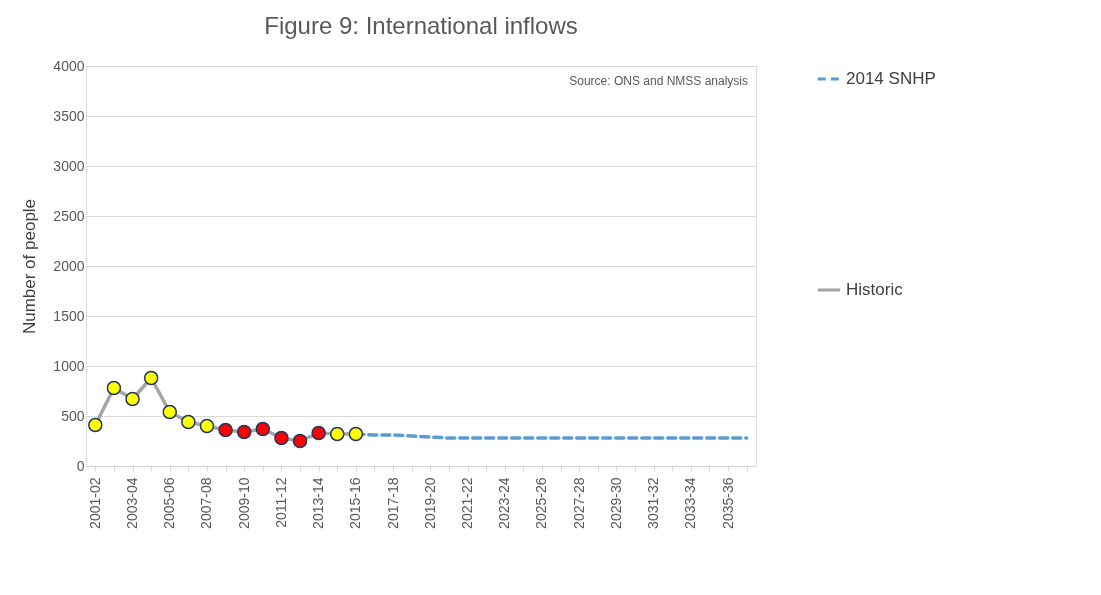 This screenshot has width=1101, height=595. Describe the element at coordinates (429, 503) in the screenshot. I see `x-tick-label: 2019-20` at that location.